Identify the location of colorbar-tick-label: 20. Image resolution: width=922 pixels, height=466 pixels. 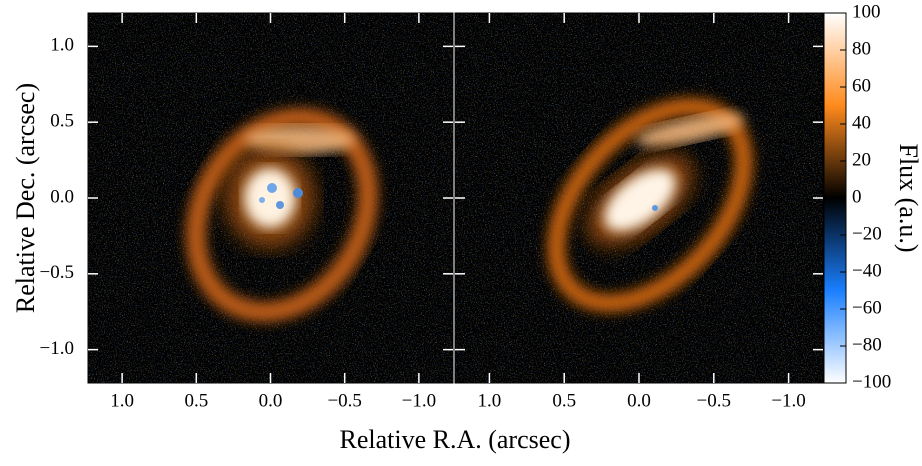
(861, 159).